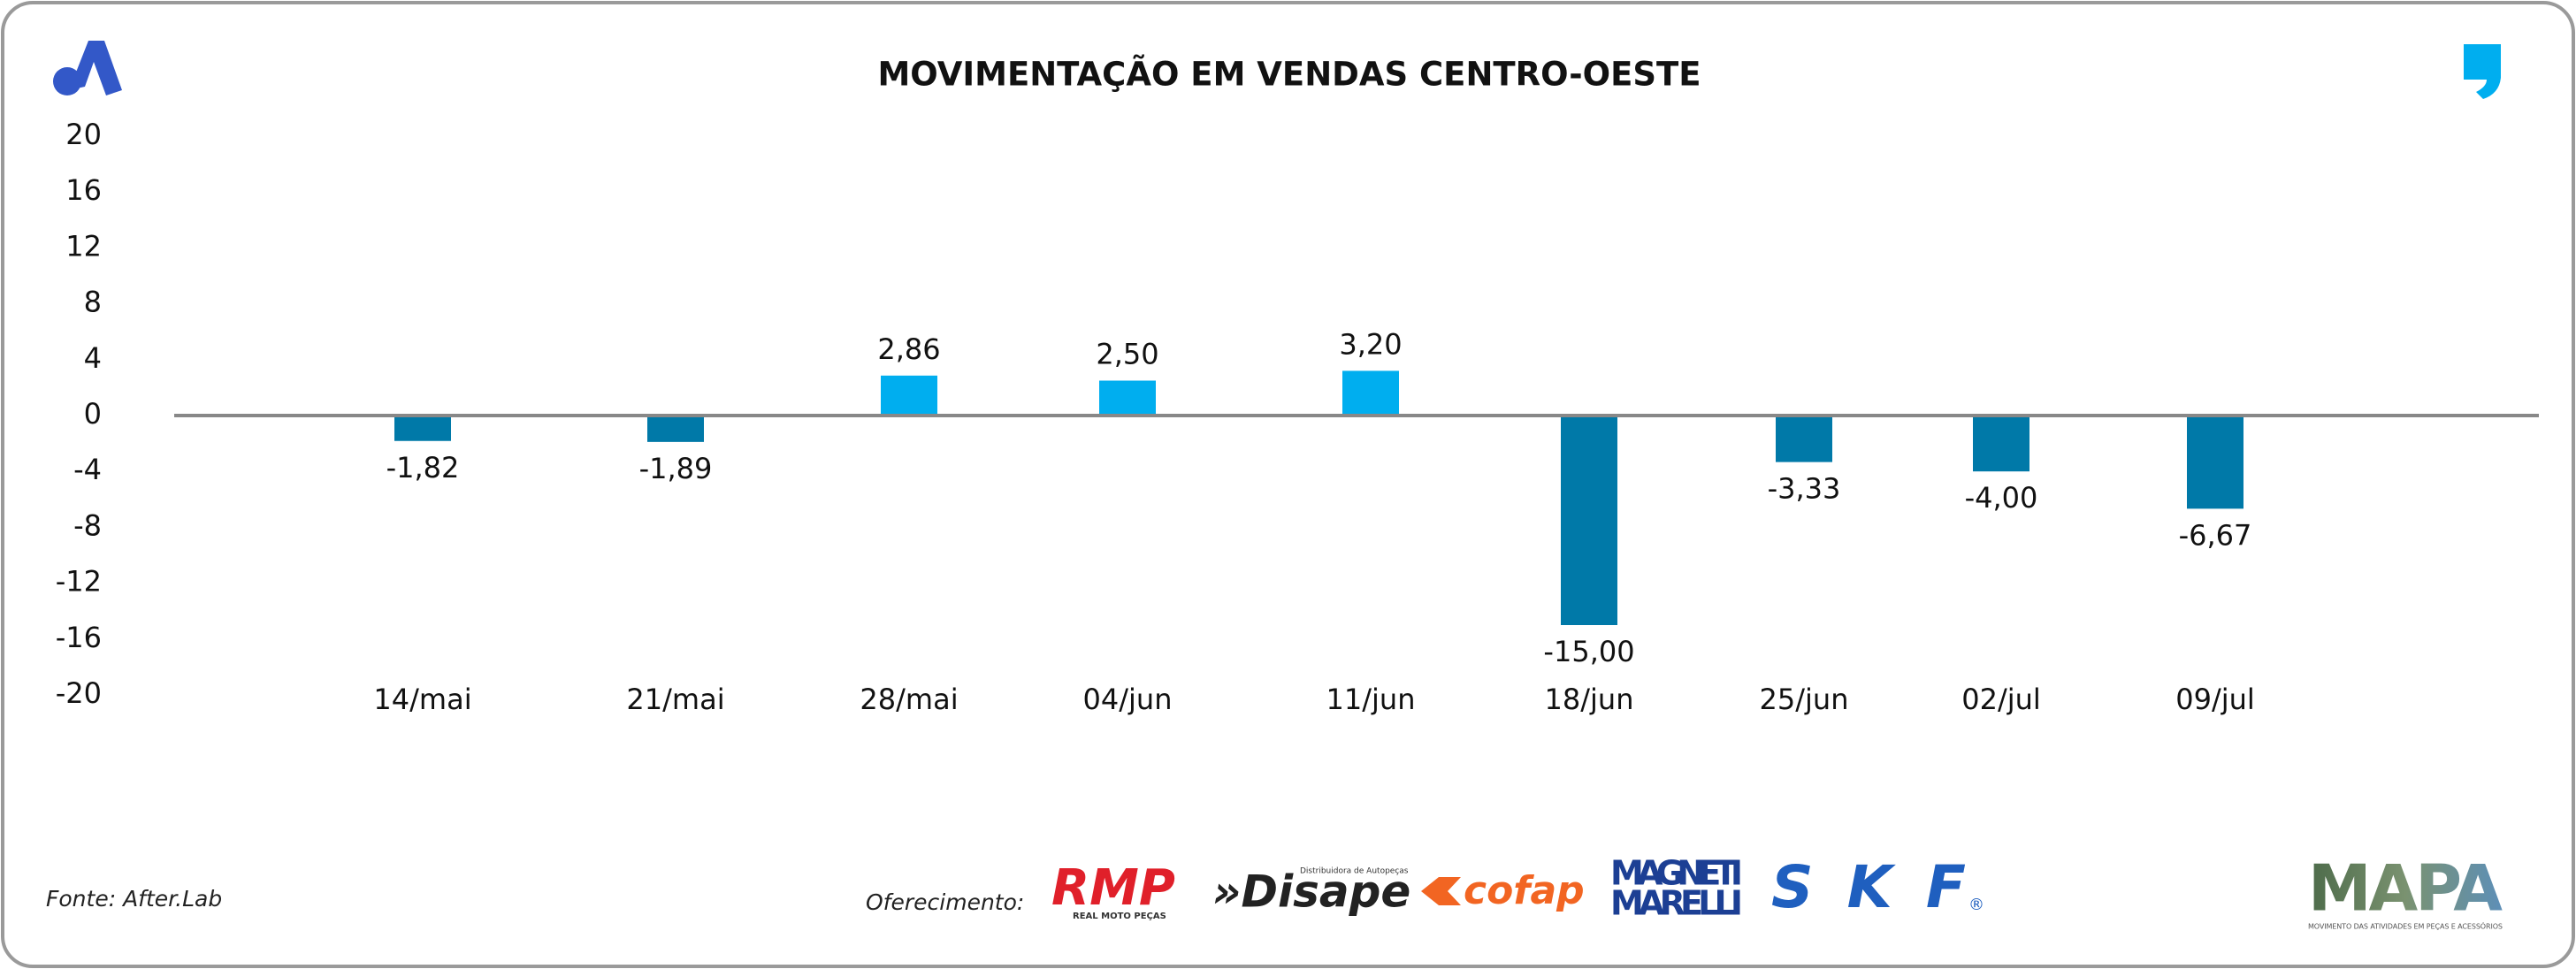  Describe the element at coordinates (1868, 887) in the screenshot. I see `sponsor-logo: SKF` at that location.